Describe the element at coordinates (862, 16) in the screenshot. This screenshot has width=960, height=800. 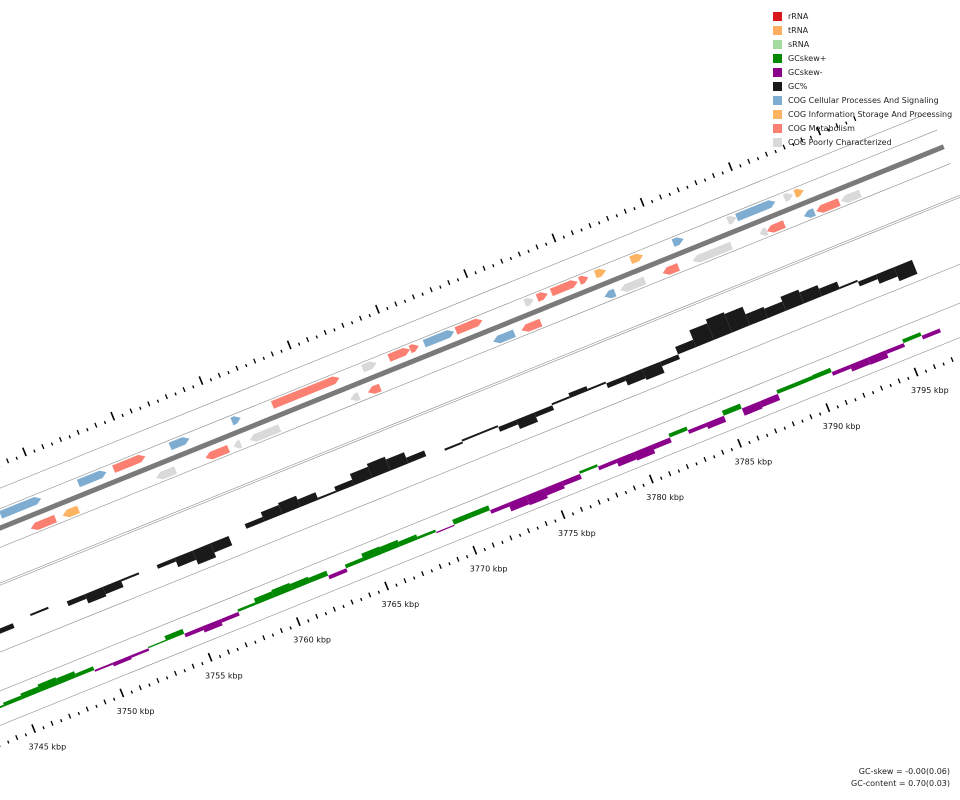
I see `legend-item: rRNA` at that location.